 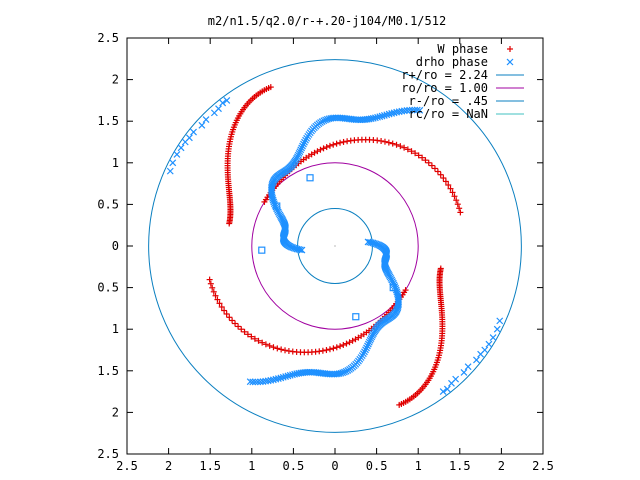 What do you see at coordinates (444, 75) in the screenshot?
I see `legend-label: r+/ro = 2.24` at bounding box center [444, 75].